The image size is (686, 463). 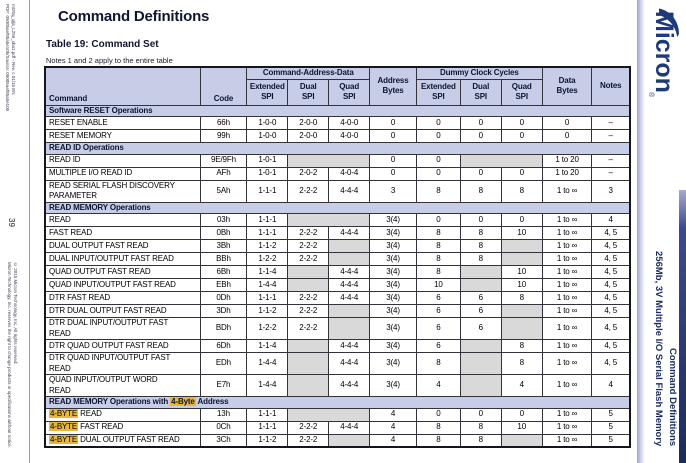 I want to click on command-cell: DTR DUAL OUTPUT FAST READ, so click(x=122, y=311).